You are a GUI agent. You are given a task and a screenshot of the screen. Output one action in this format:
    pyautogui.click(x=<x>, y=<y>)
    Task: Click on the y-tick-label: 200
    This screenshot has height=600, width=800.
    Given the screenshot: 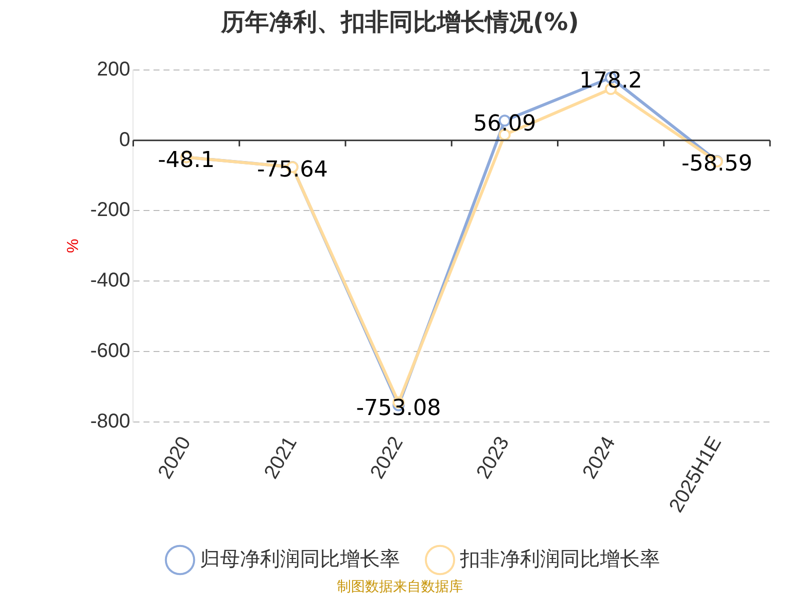 What is the action you would take?
    pyautogui.click(x=113, y=69)
    